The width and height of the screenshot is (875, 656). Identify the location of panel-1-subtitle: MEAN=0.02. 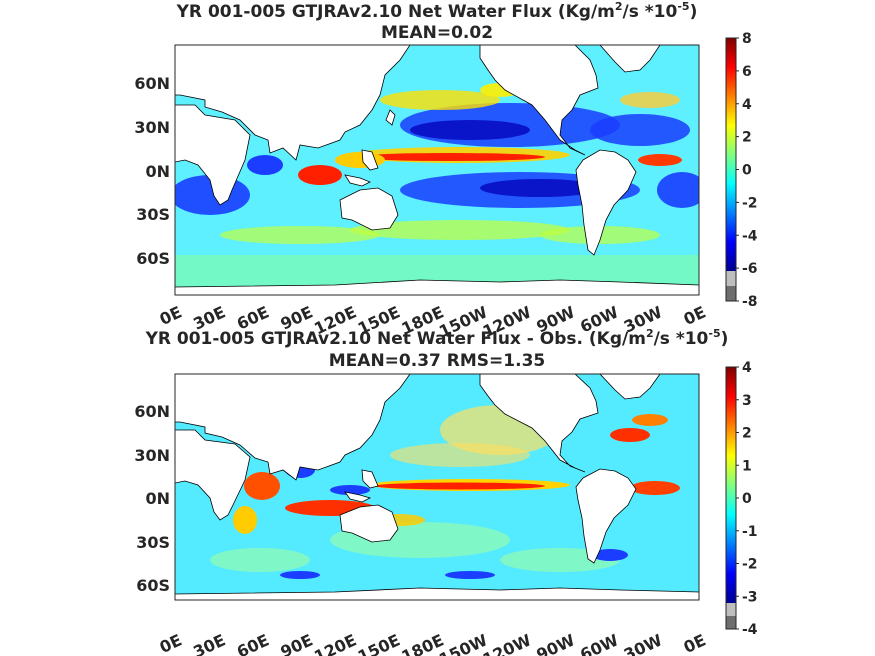
(437, 33).